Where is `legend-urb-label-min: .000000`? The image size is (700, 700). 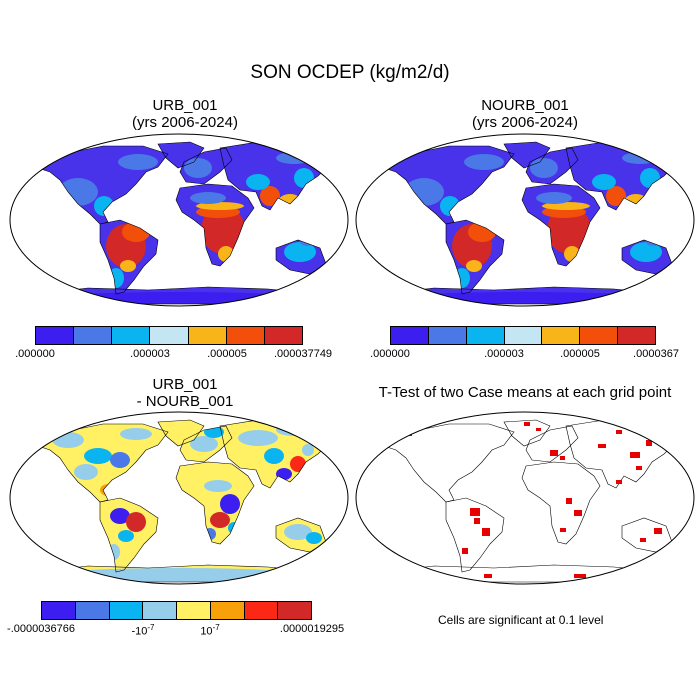
legend-urb-label-min: .000000 is located at coordinates (35, 354).